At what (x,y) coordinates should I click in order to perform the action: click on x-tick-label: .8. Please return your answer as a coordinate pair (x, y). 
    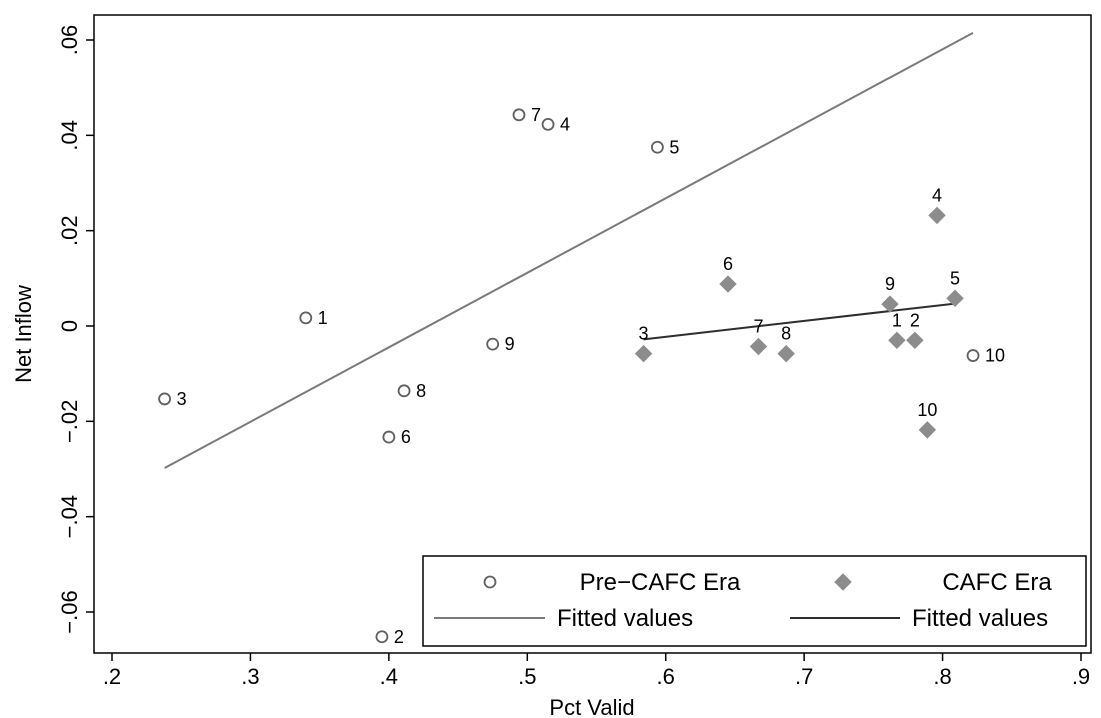
    Looking at the image, I should click on (942, 676).